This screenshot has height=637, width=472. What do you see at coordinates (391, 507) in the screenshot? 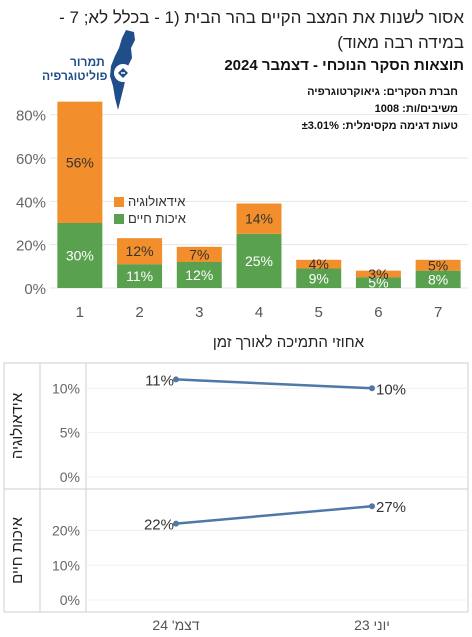
I see `data-label: 27%` at bounding box center [391, 507].